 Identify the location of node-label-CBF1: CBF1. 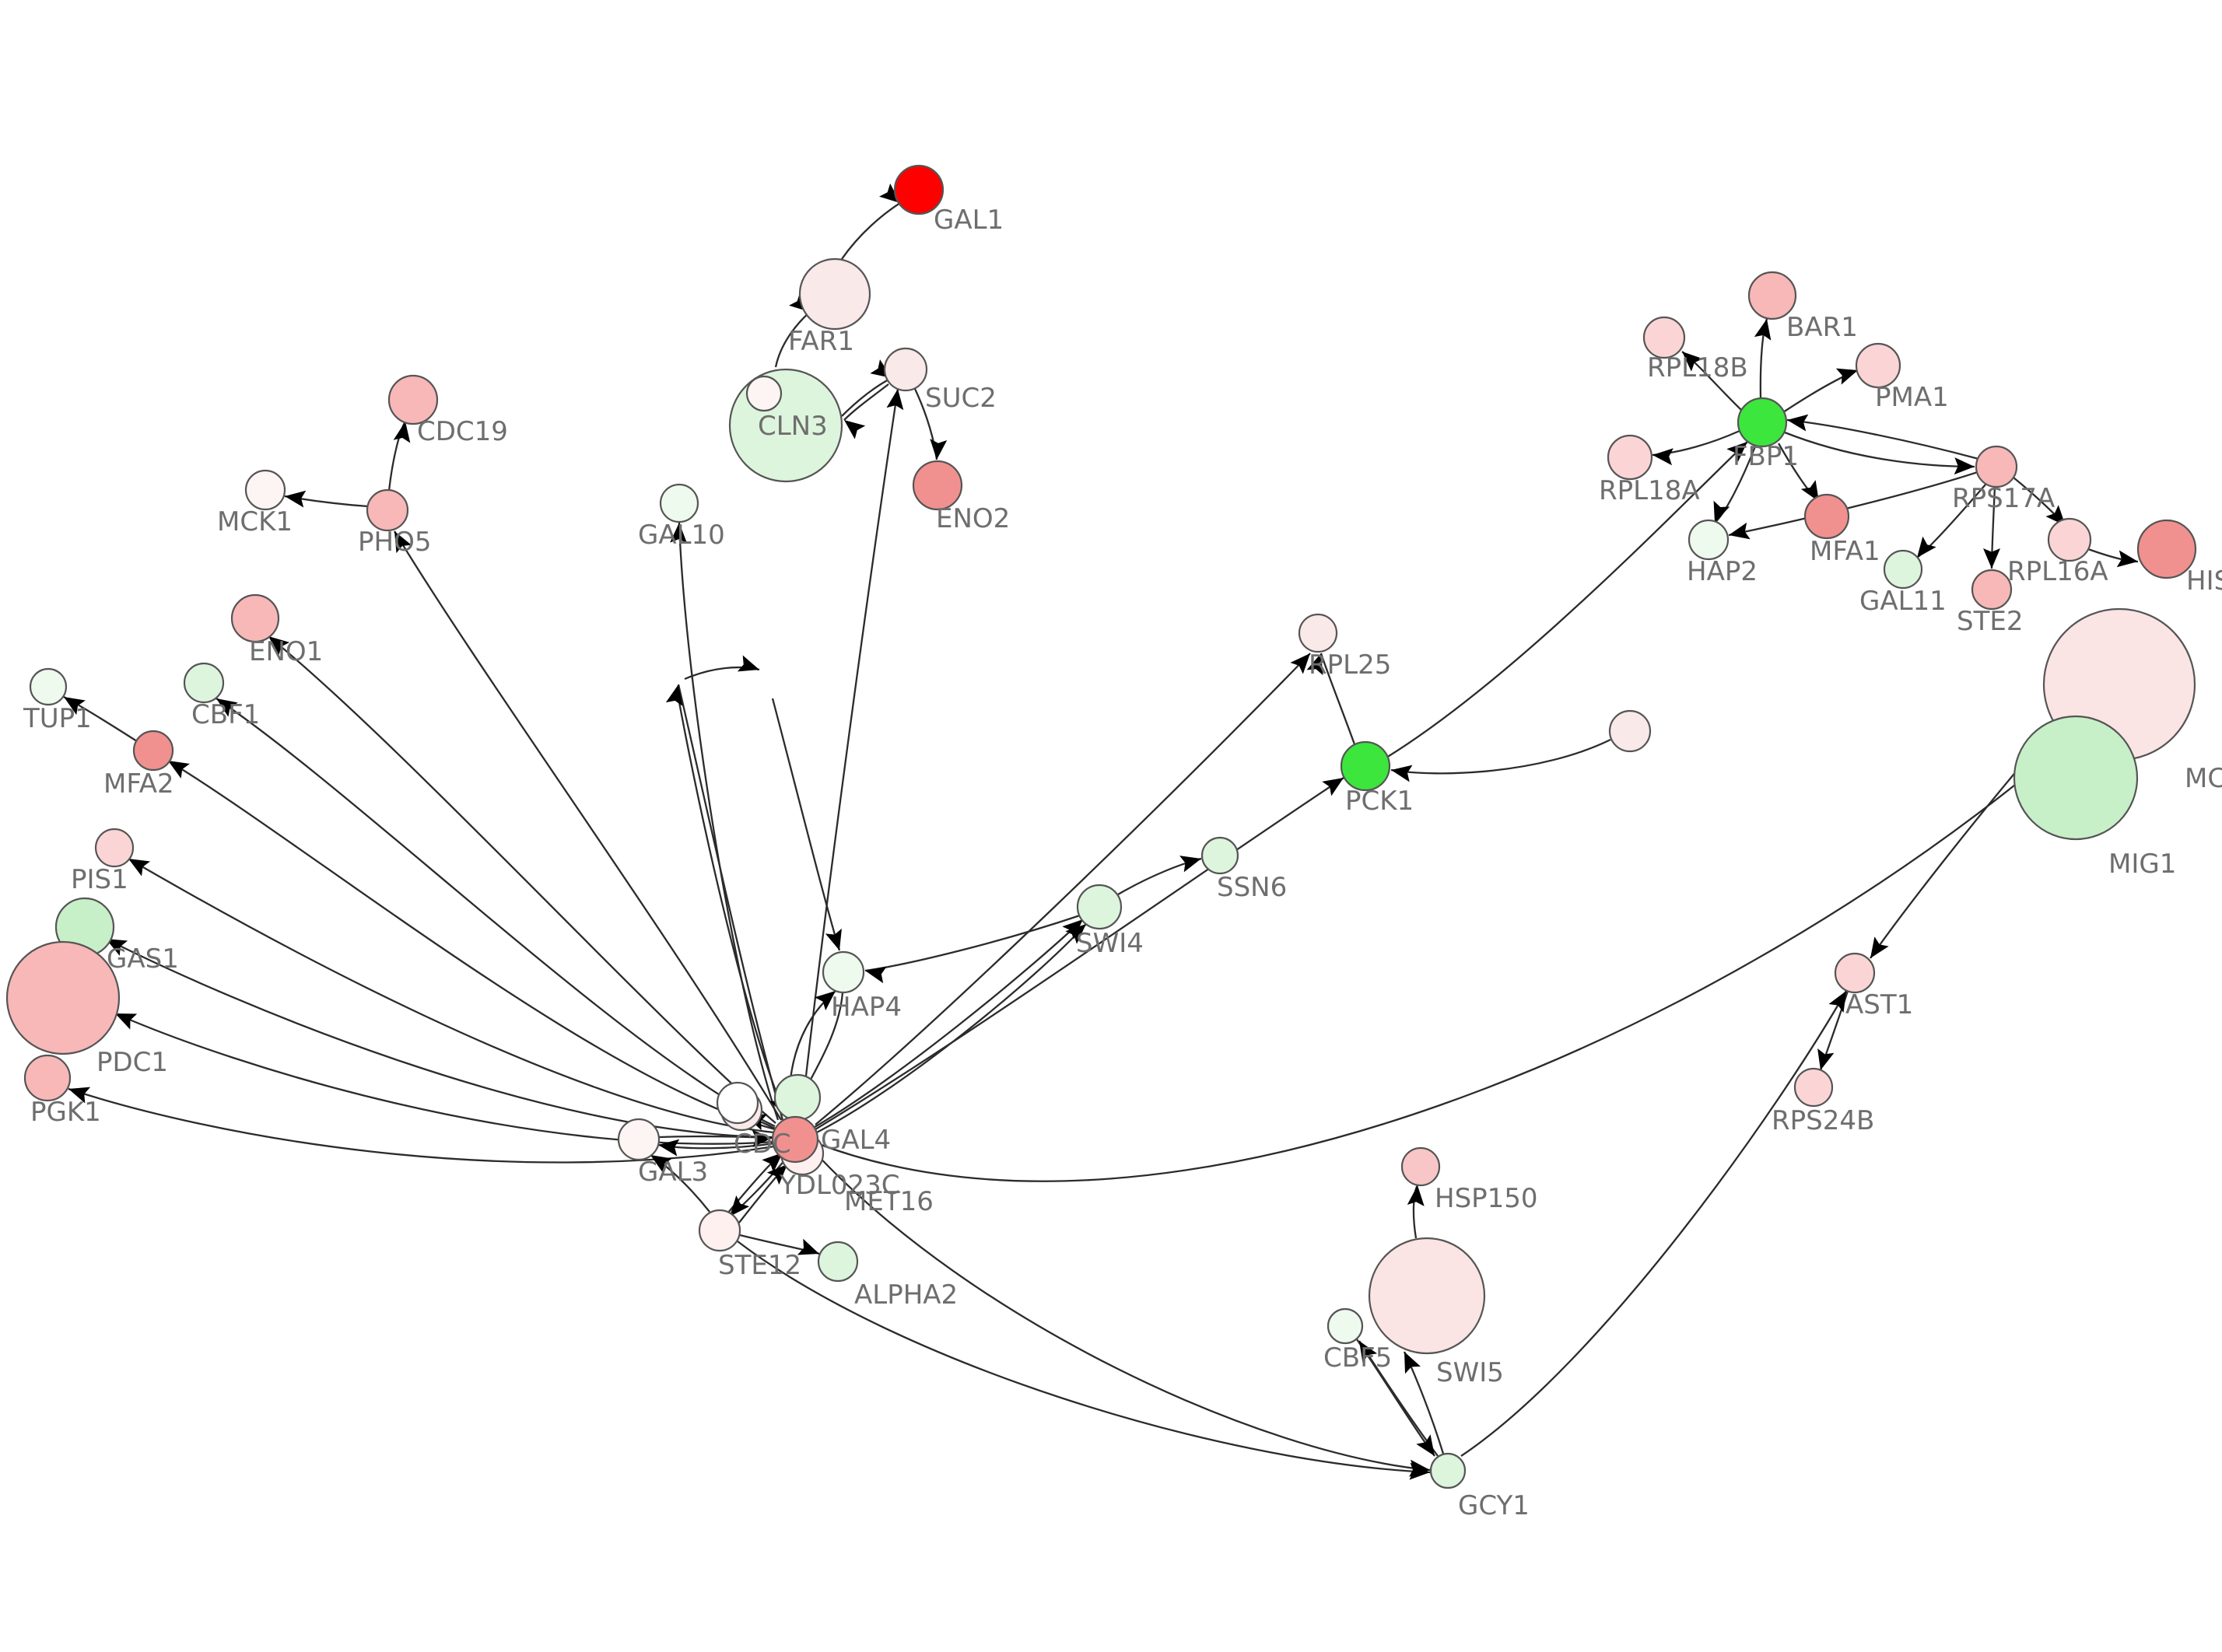
(226, 715).